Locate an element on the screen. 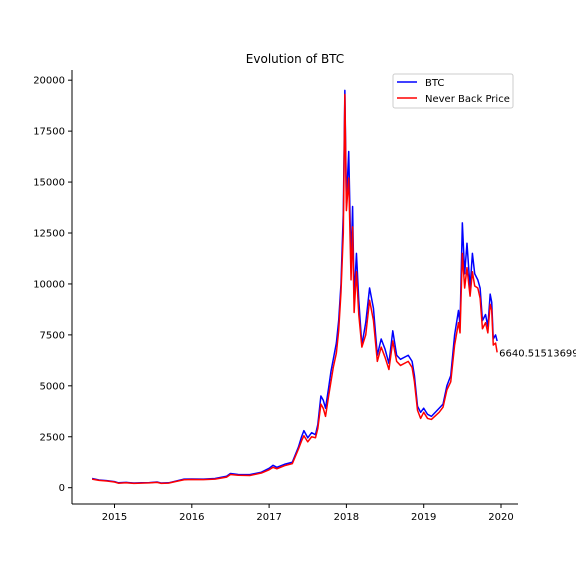  y-tick-label: 10000 is located at coordinates (49, 284).